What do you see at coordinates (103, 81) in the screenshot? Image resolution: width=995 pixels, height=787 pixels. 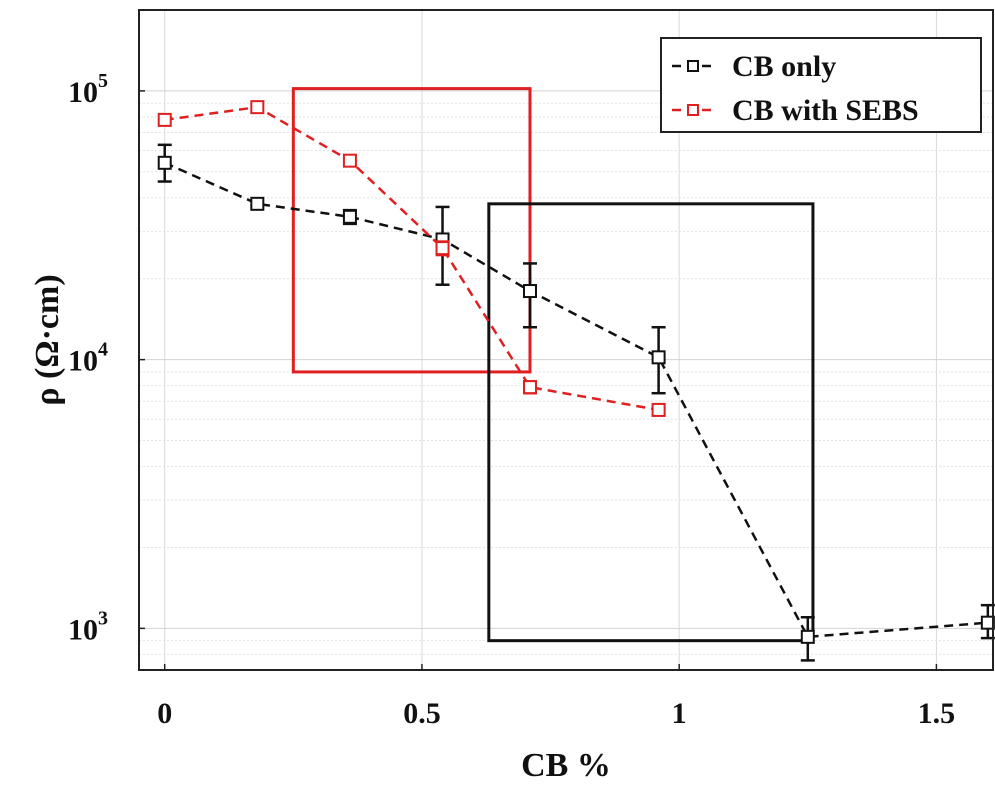 I see `y-tick-exponent: 5` at bounding box center [103, 81].